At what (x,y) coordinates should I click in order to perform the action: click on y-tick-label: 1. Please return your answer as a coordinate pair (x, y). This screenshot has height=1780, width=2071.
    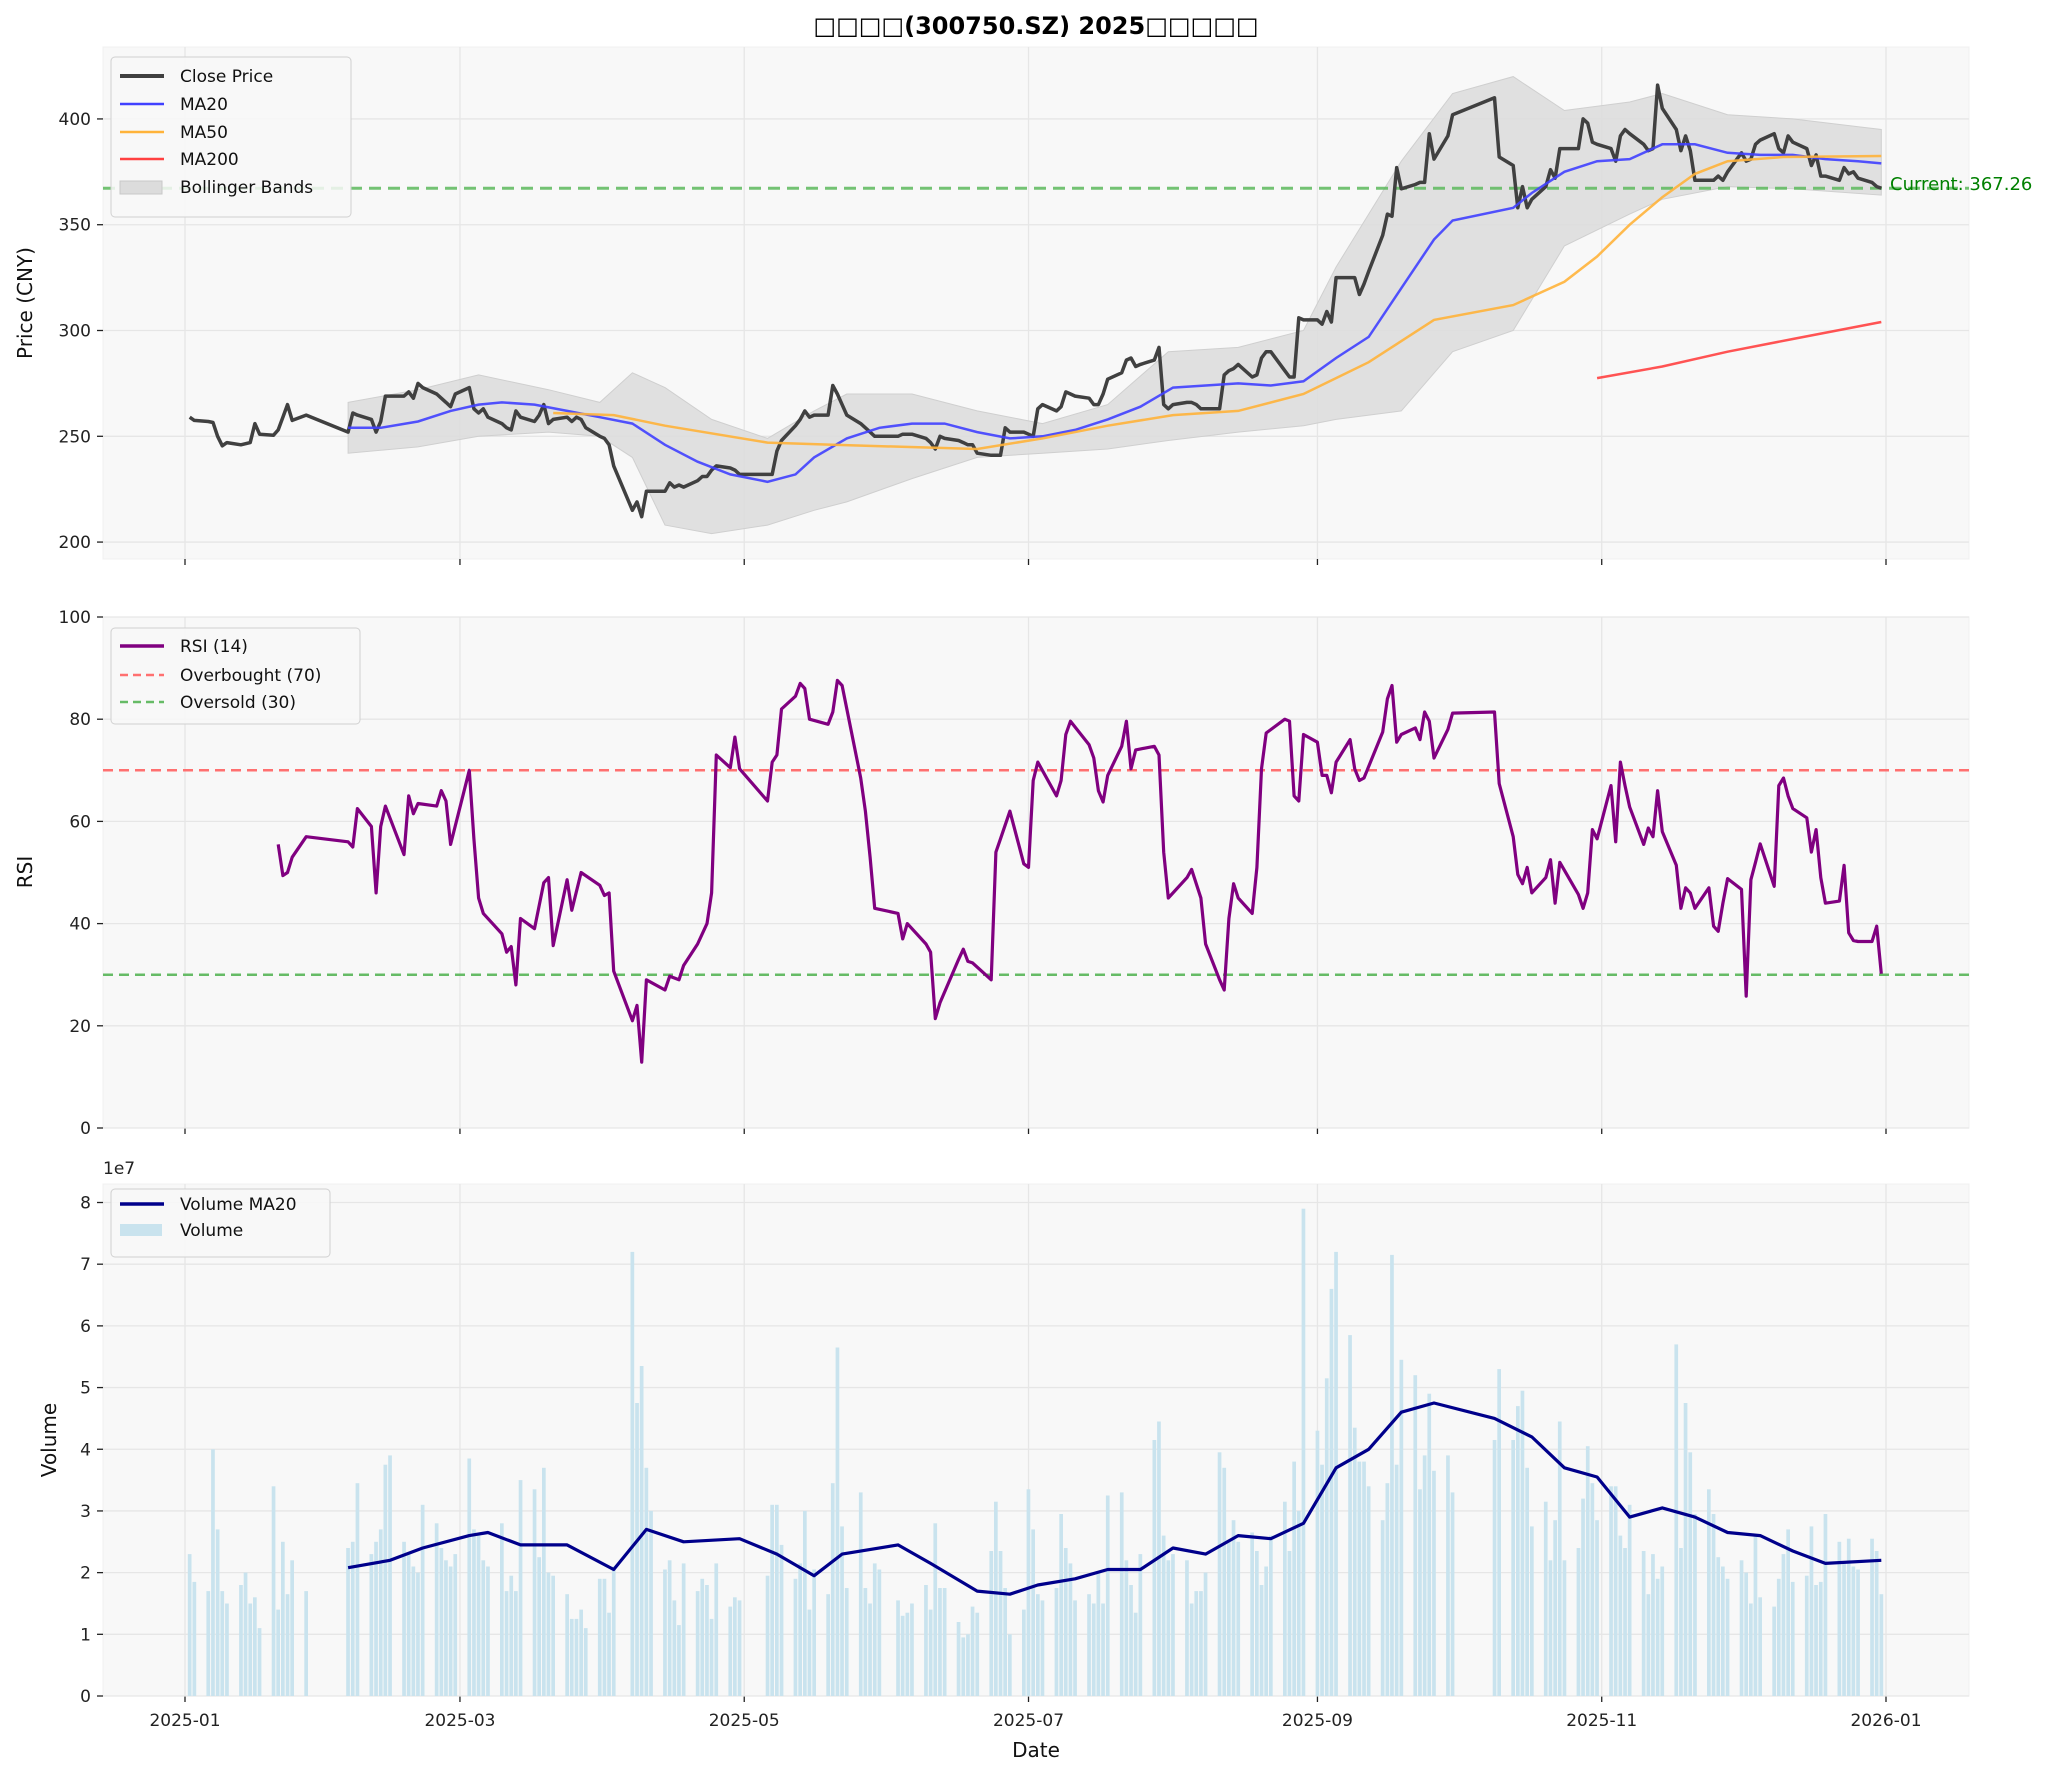
    Looking at the image, I should click on (85, 1635).